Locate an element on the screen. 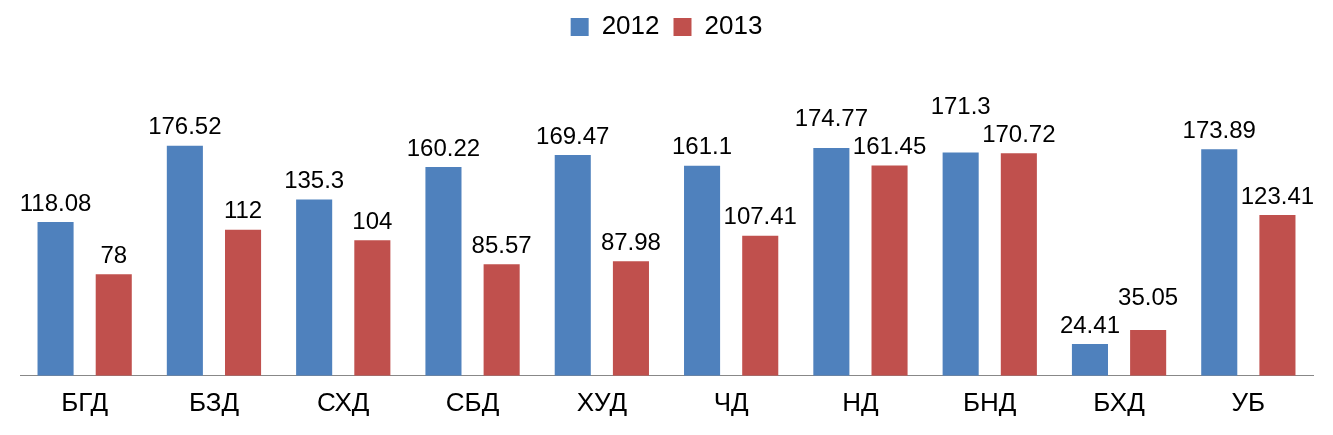  x-tick-label: БГД is located at coordinates (85, 401).